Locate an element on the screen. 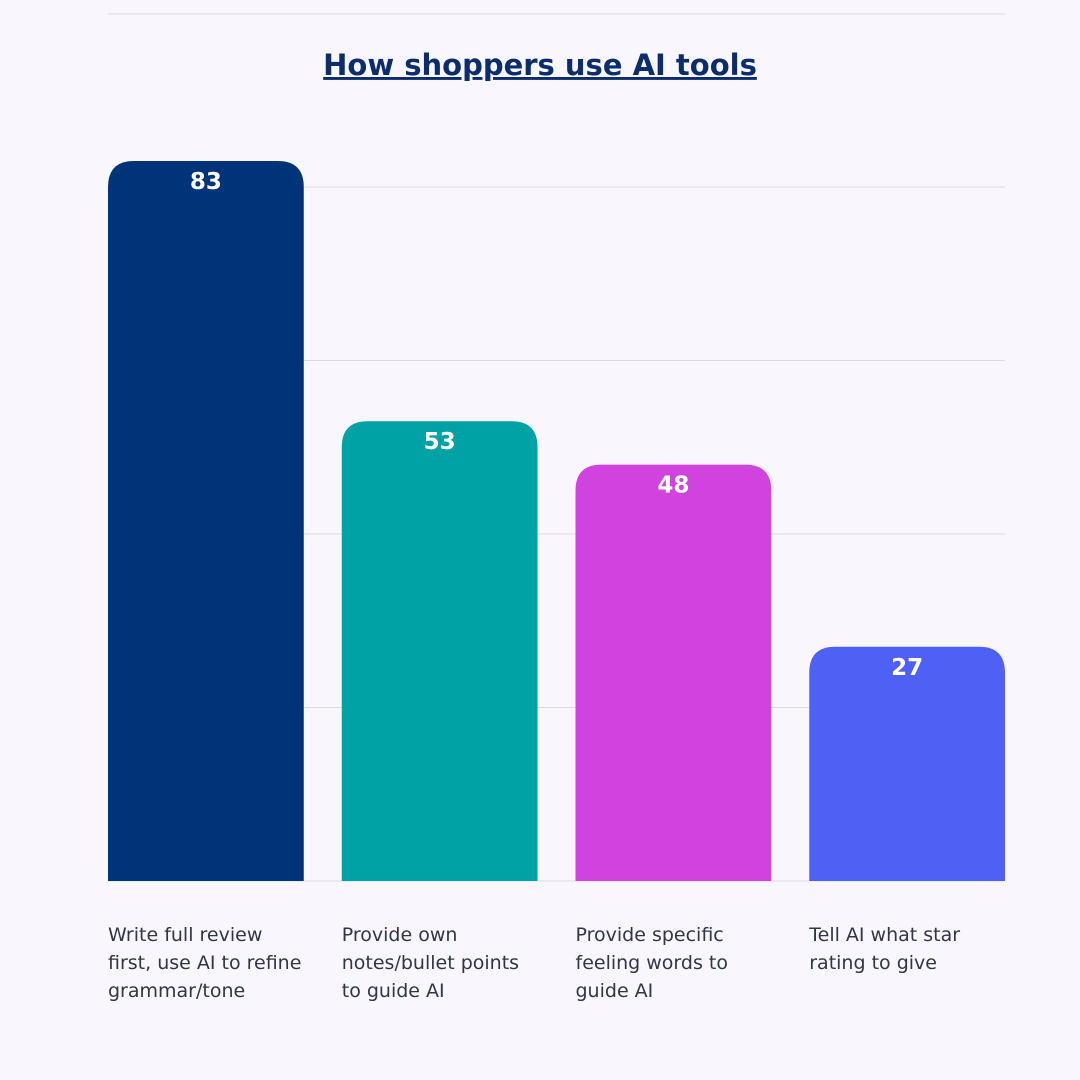 The image size is (1080, 1080). value-label: 27 is located at coordinates (907, 668).